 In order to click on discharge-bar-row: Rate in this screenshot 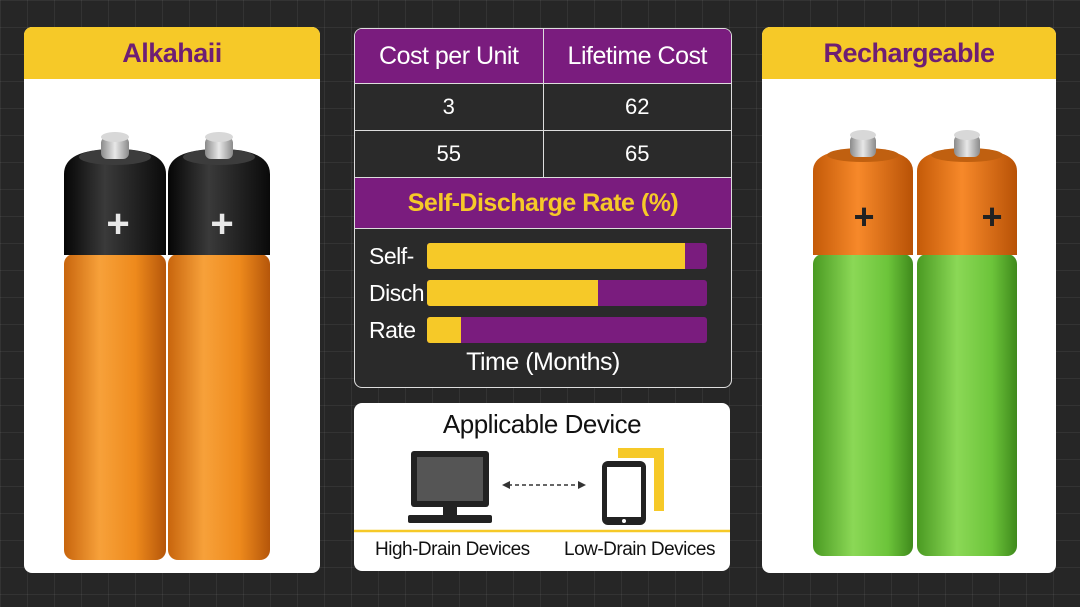, I will do `click(543, 330)`.